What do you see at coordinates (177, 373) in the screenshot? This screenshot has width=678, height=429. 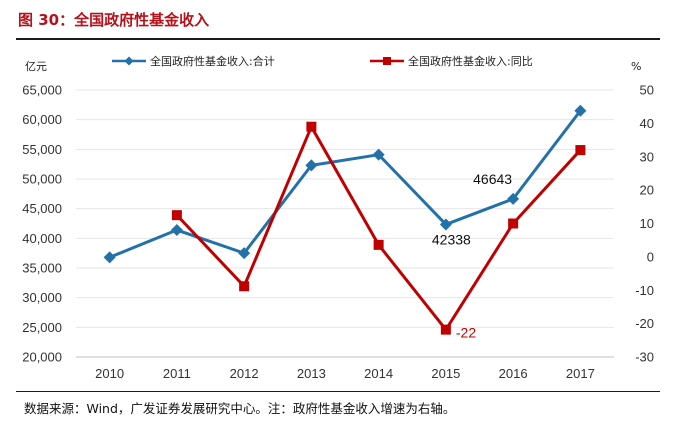 I see `x-tick-label: 2011` at bounding box center [177, 373].